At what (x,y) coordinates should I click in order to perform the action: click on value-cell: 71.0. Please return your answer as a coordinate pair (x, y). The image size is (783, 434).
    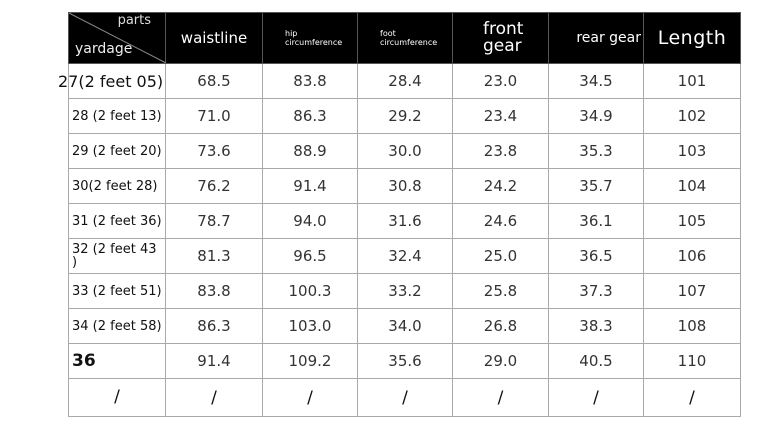
    Looking at the image, I should click on (214, 116).